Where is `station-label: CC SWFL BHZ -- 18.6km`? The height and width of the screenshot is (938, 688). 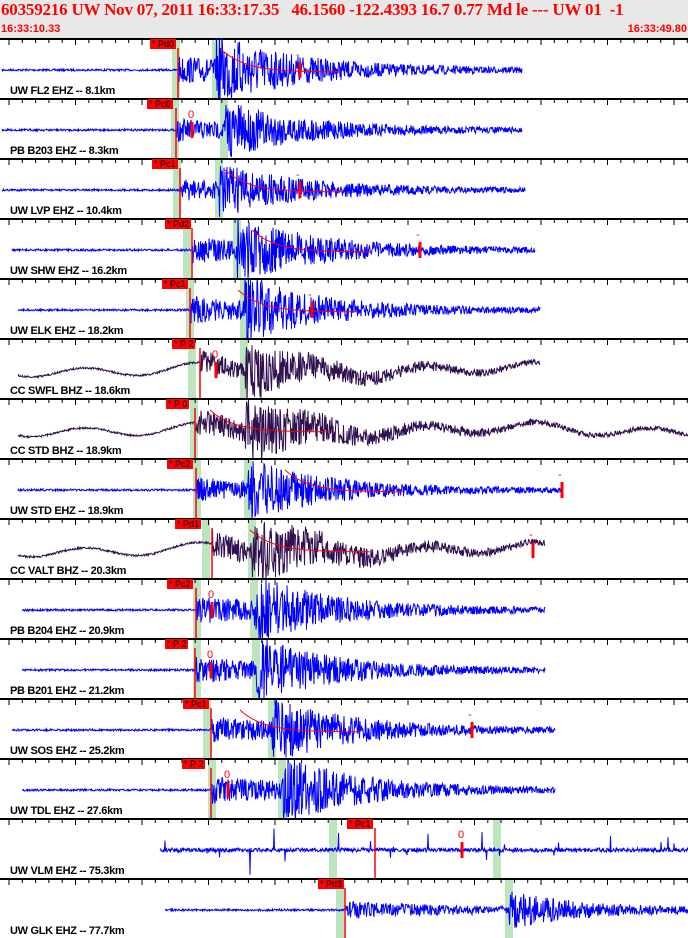 station-label: CC SWFL BHZ -- 18.6km is located at coordinates (70, 391).